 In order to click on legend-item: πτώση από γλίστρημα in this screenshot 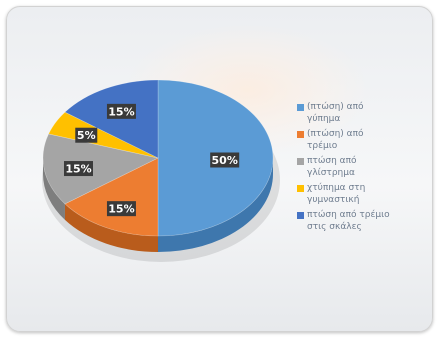, I will do `click(364, 167)`.